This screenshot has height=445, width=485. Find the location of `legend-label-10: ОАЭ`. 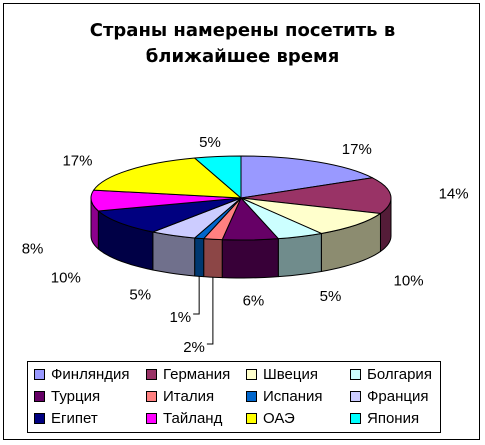

legend-label-10: ОАЭ is located at coordinates (279, 418).